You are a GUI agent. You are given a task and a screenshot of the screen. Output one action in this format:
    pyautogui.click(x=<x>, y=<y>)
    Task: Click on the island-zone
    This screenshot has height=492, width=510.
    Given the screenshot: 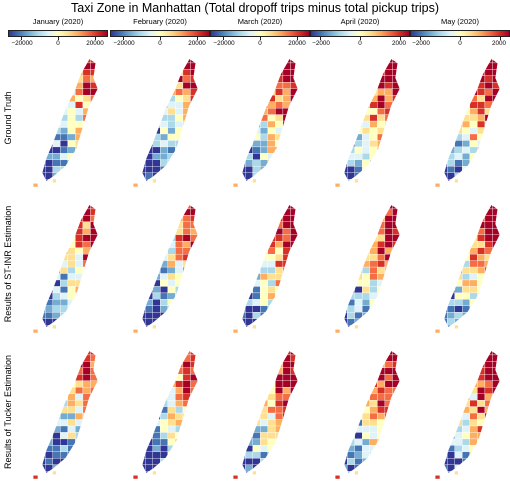 What is the action you would take?
    pyautogui.click(x=35, y=477)
    